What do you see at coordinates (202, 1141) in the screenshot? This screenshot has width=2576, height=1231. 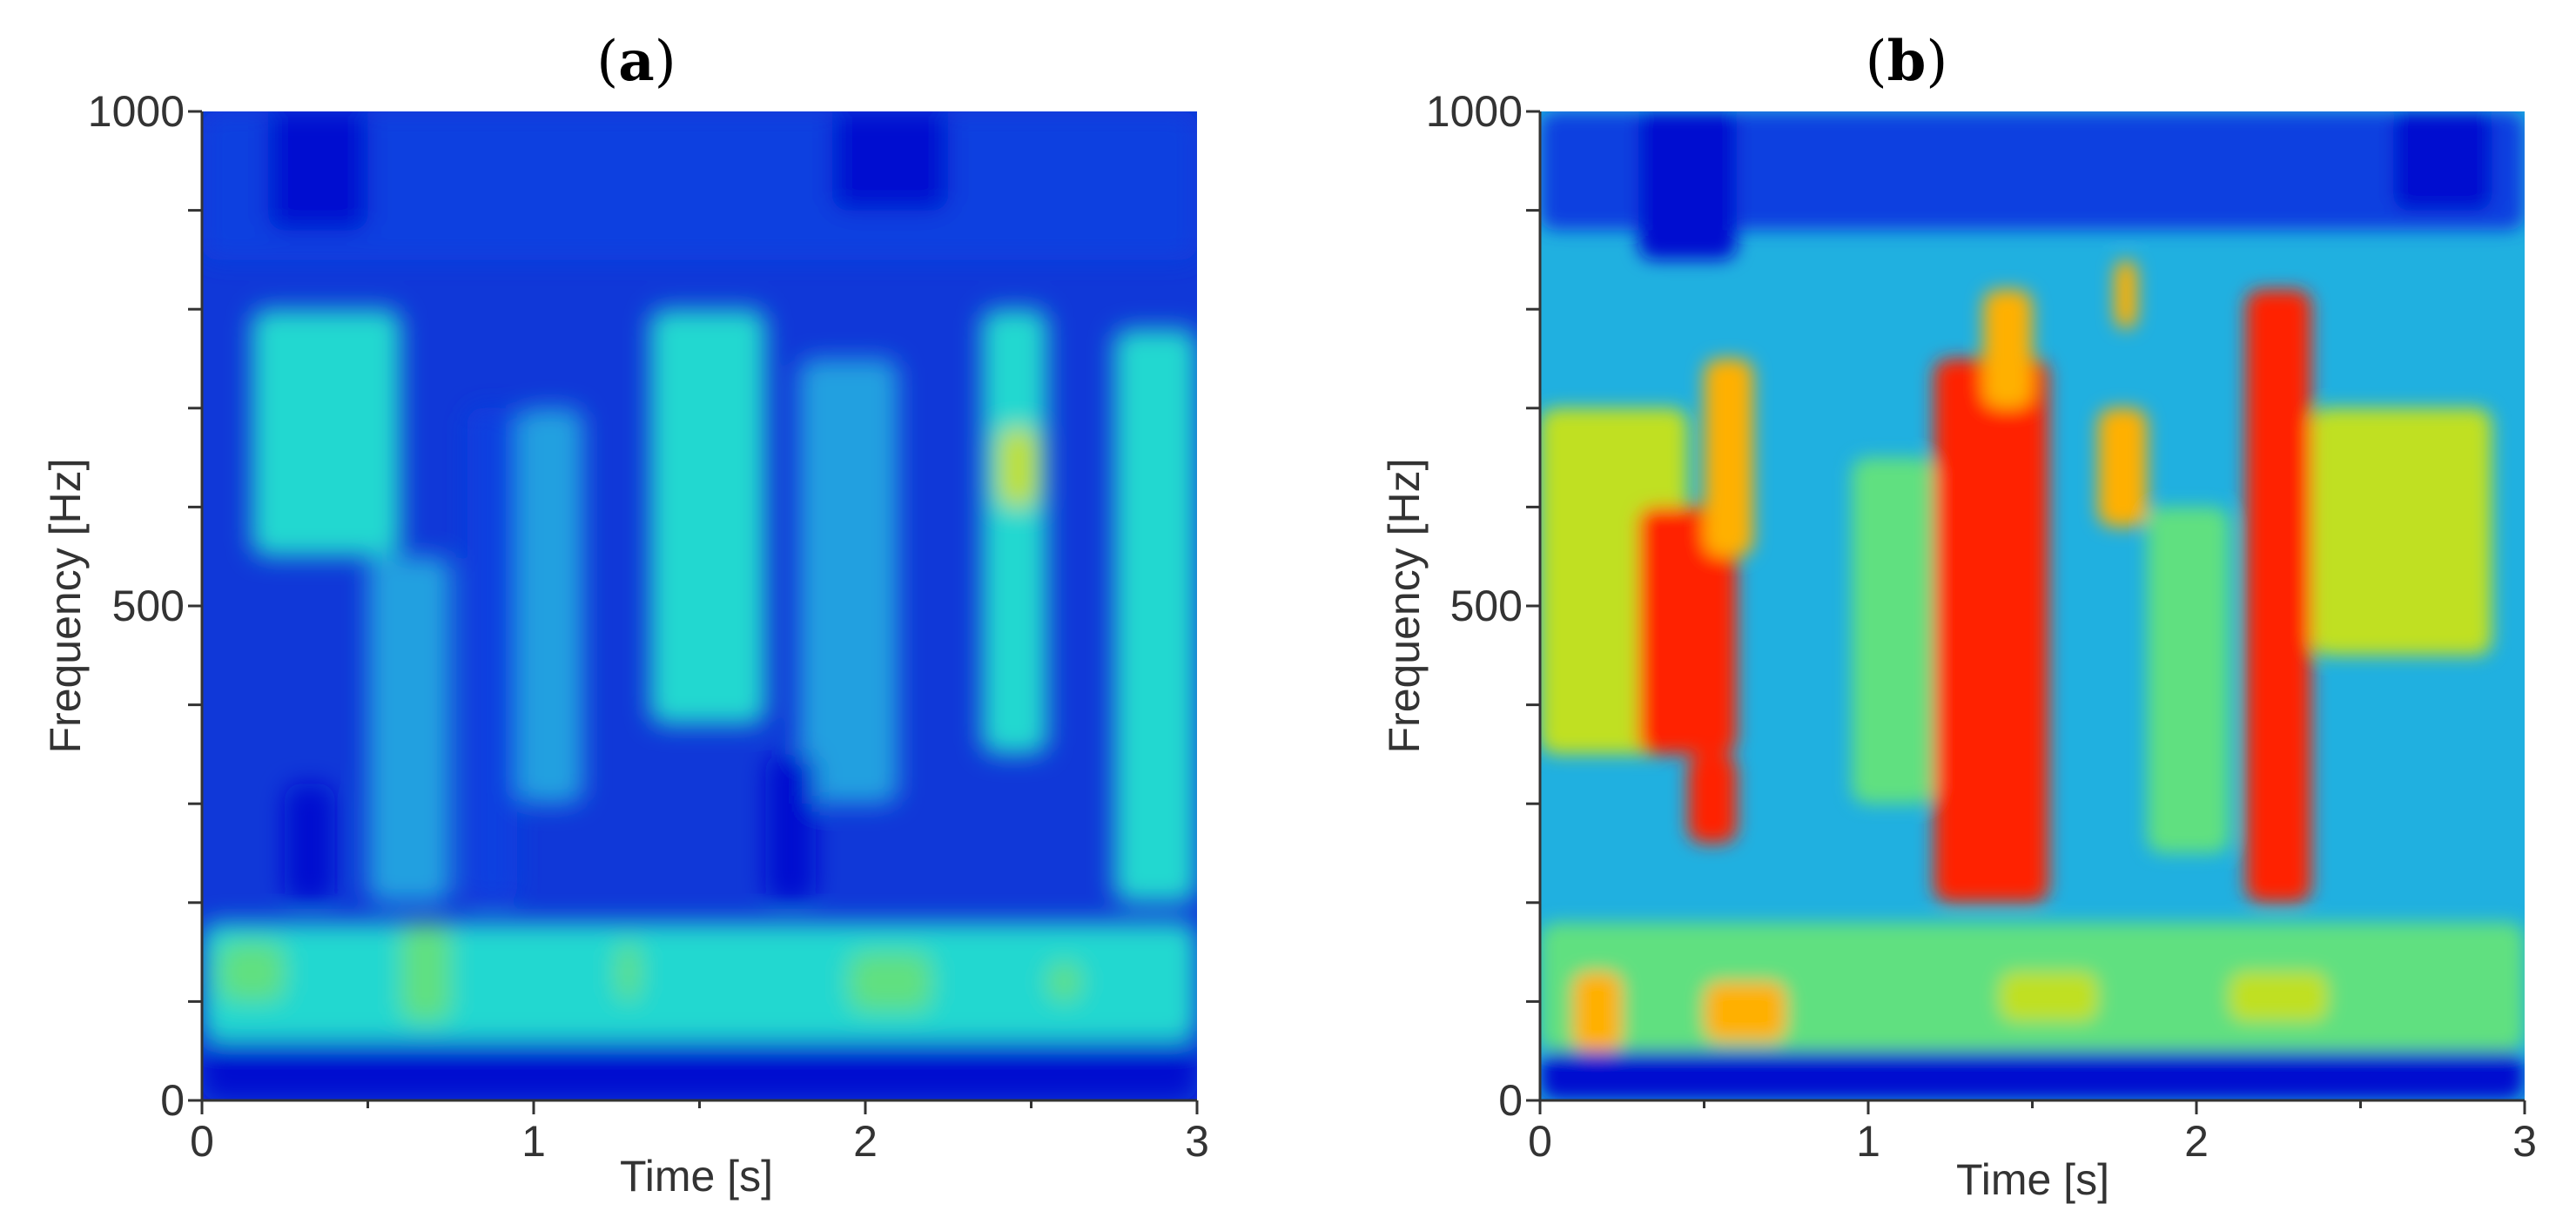 I see `panel-a-x-tick-label: 0` at bounding box center [202, 1141].